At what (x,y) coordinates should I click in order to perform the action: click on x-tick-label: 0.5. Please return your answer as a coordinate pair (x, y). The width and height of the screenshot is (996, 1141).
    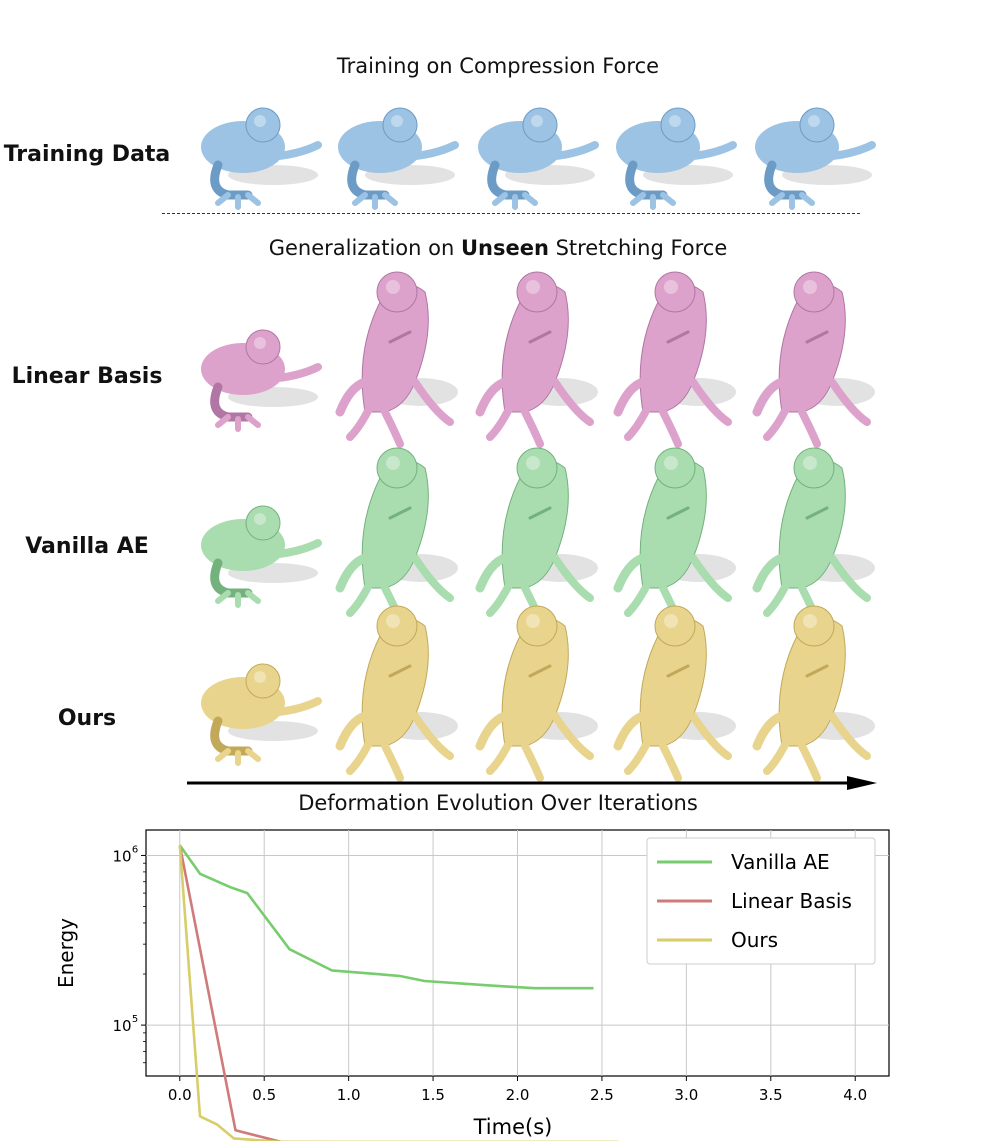
    Looking at the image, I should click on (264, 1095).